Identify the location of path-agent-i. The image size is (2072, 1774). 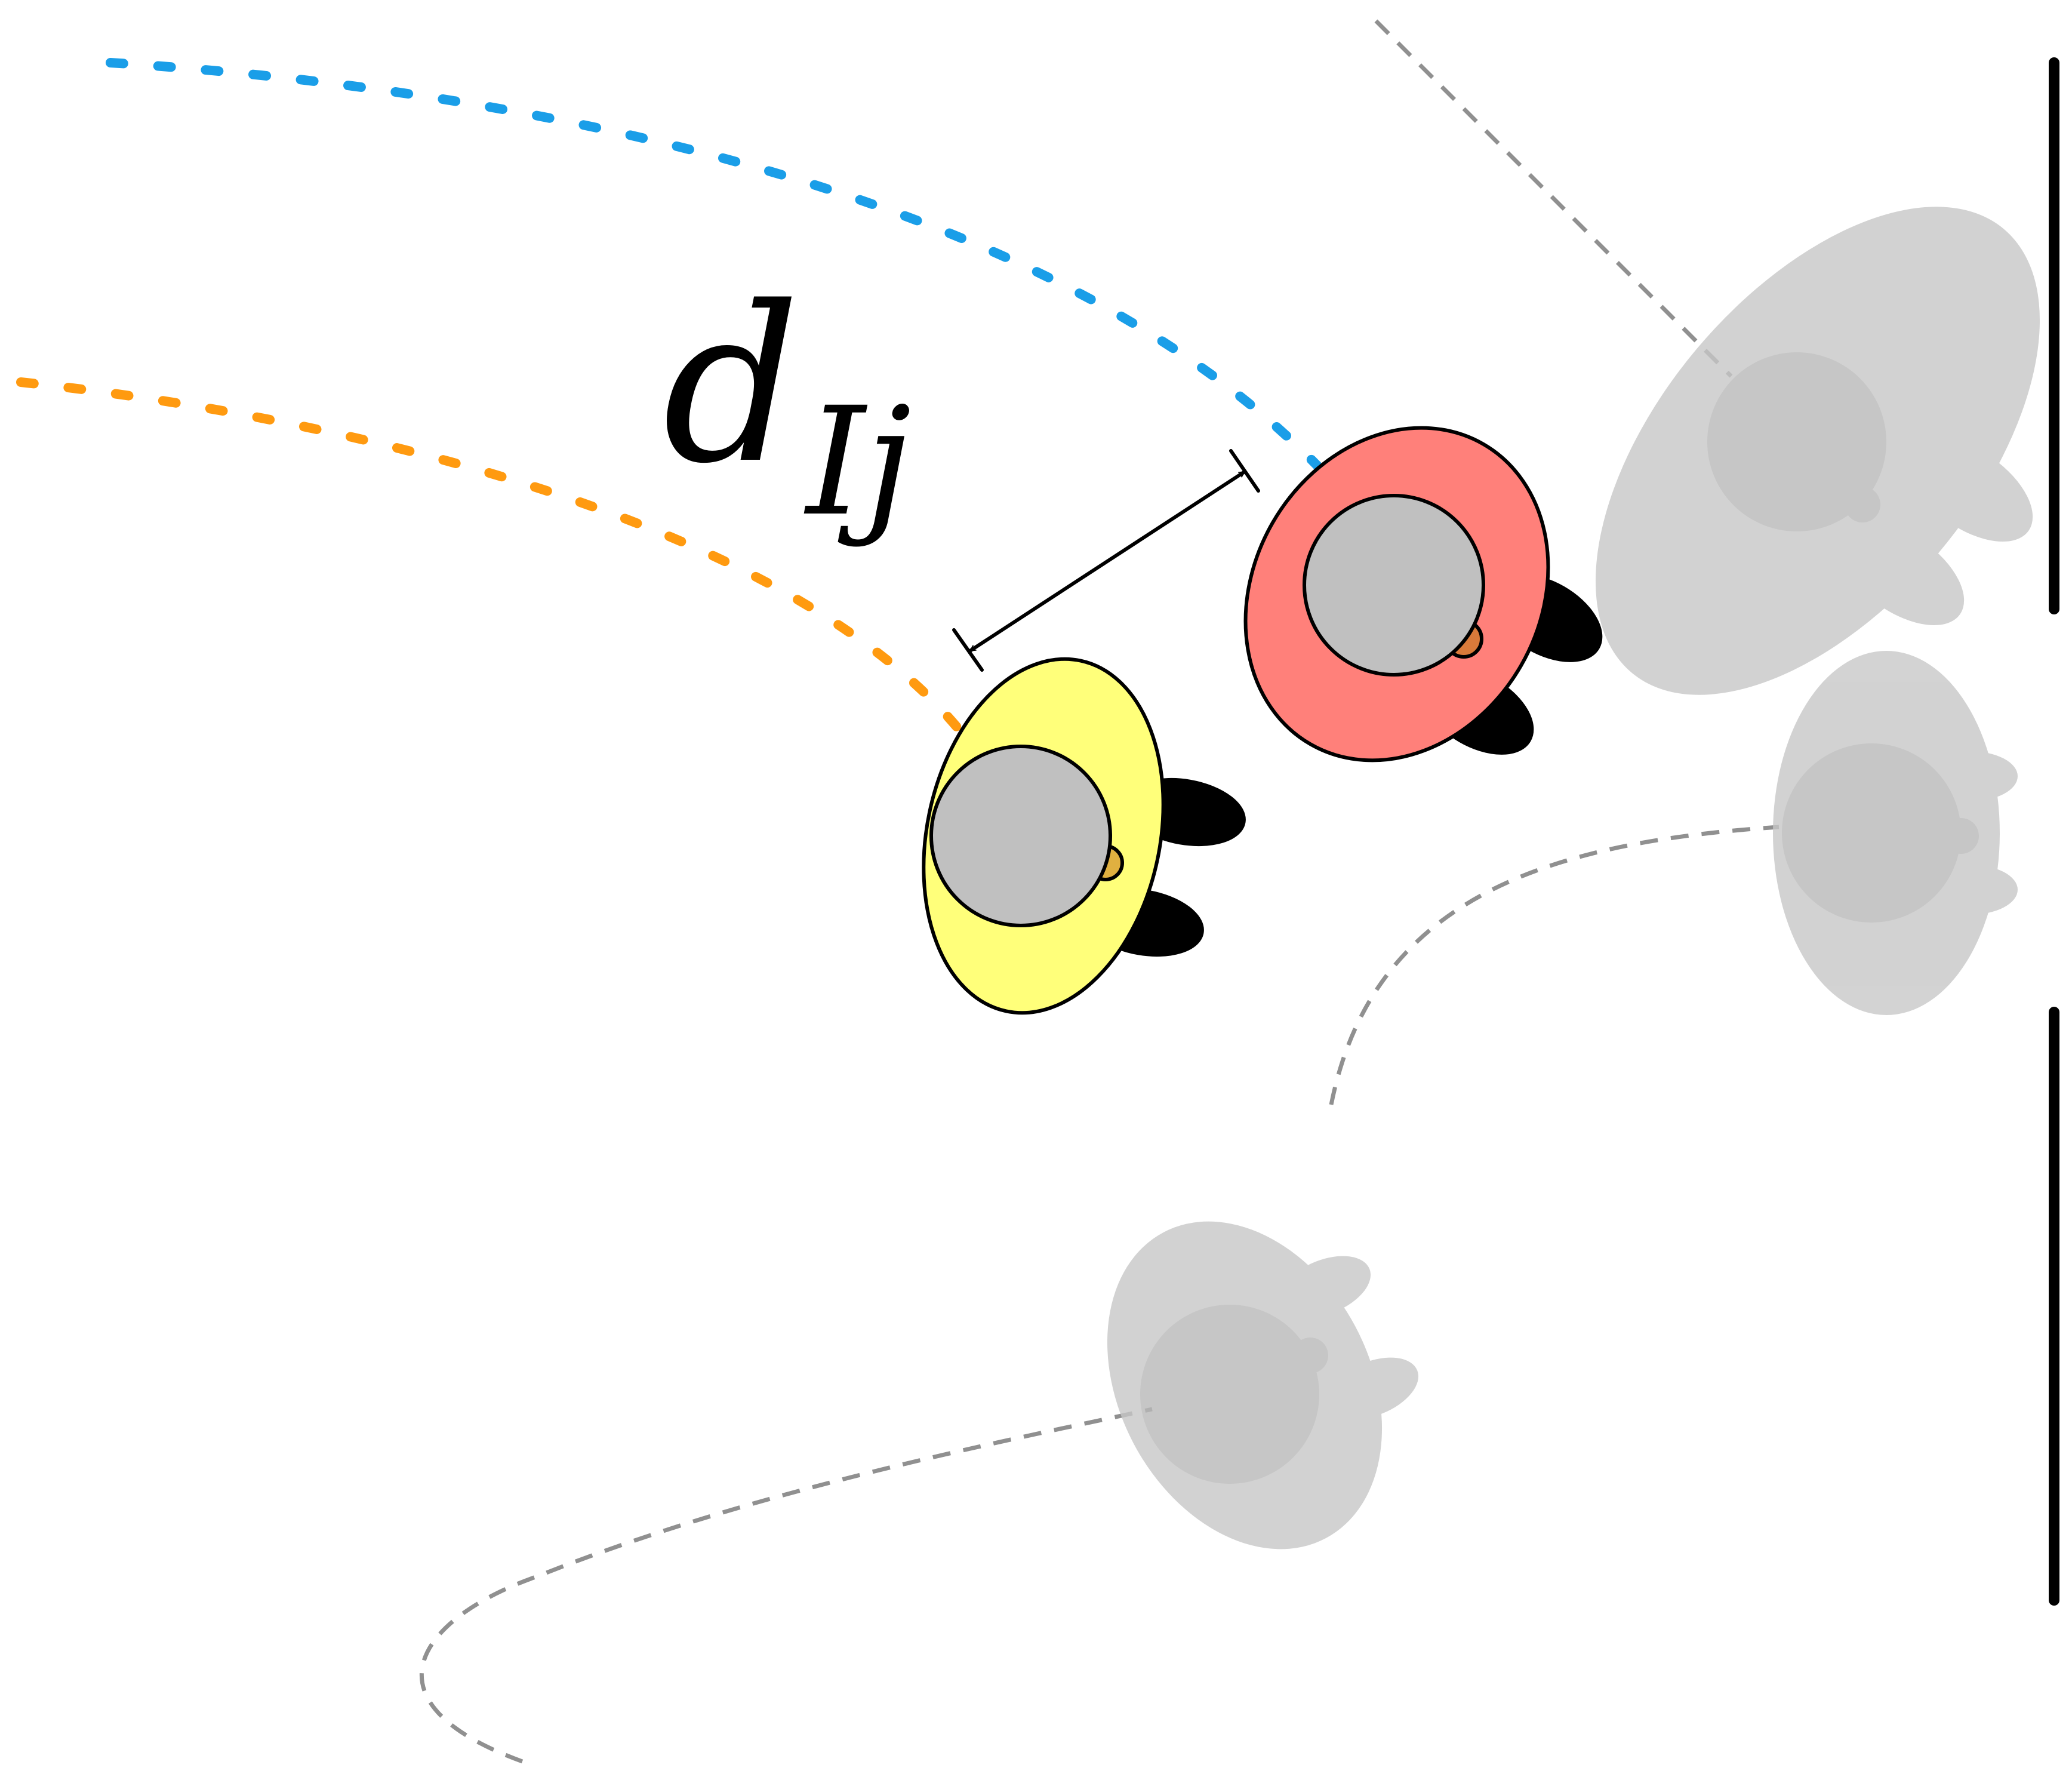
(722, 273).